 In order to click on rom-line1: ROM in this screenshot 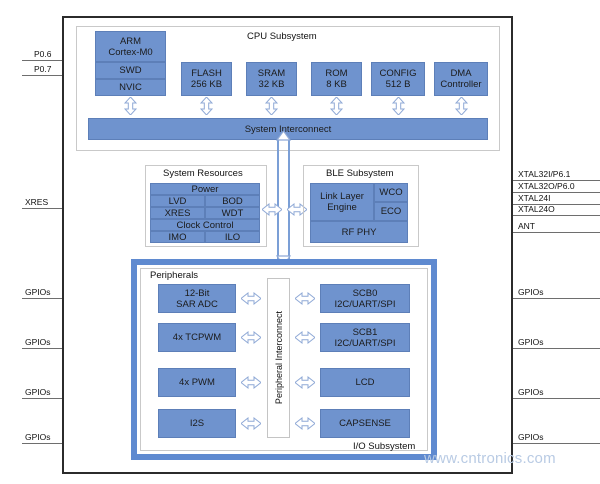, I will do `click(336, 73)`.